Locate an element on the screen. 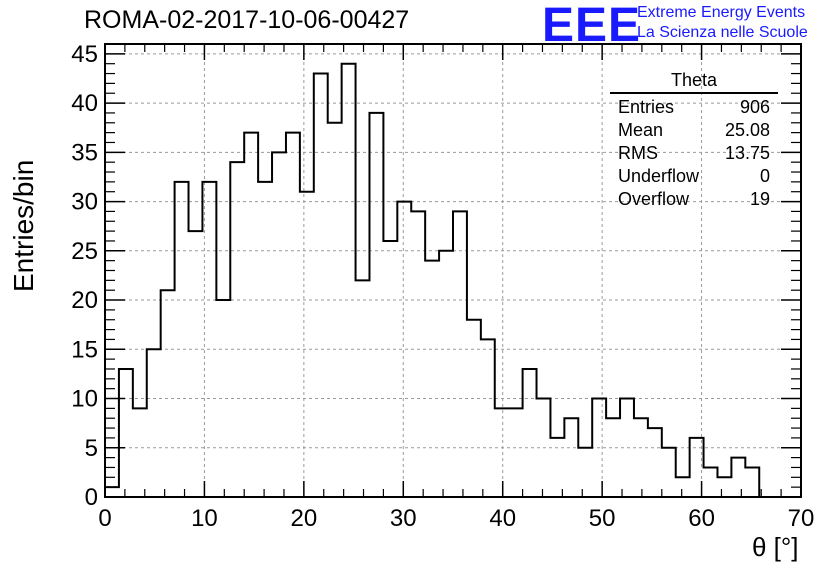 This screenshot has height=572, width=836. stats-value: 25.08 is located at coordinates (747, 130).